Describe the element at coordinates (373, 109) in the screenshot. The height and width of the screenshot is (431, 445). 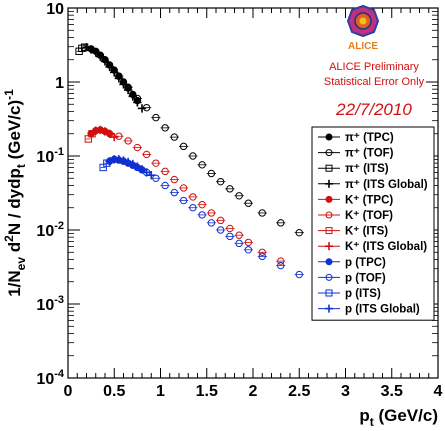
I see `date-label: 22/7/2010` at that location.